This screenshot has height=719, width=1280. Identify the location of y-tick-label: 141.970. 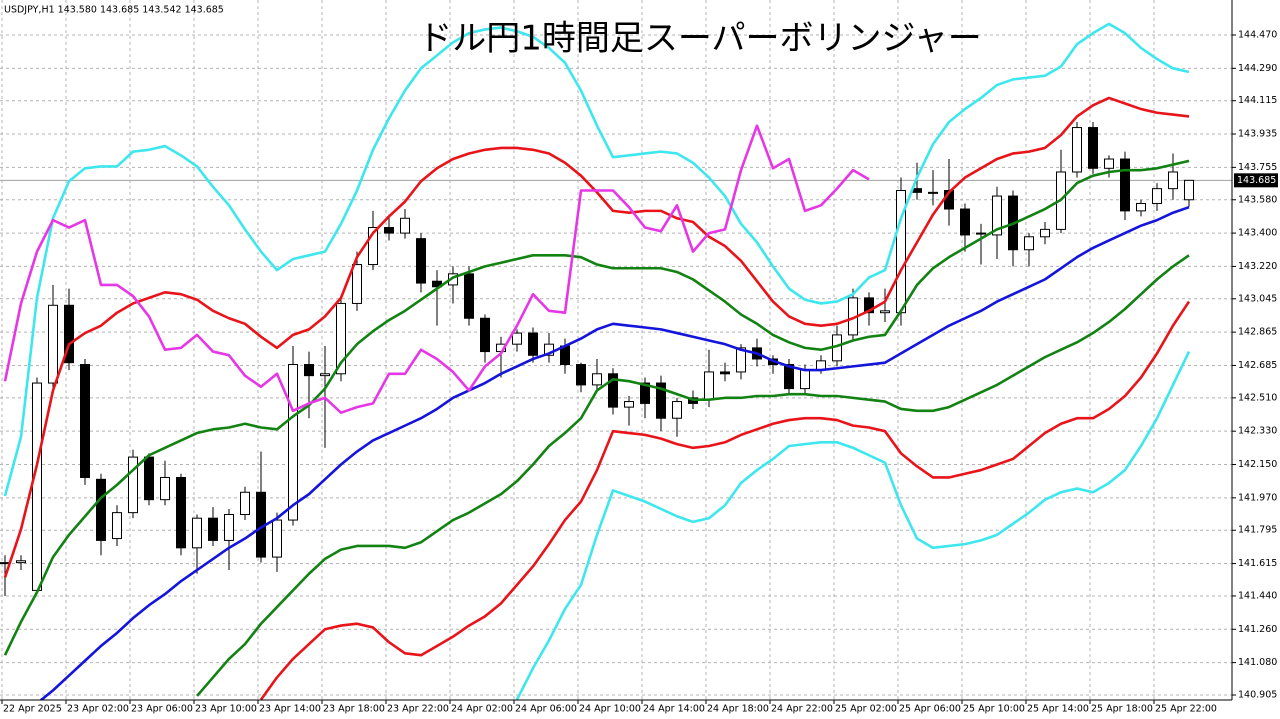
(1257, 497).